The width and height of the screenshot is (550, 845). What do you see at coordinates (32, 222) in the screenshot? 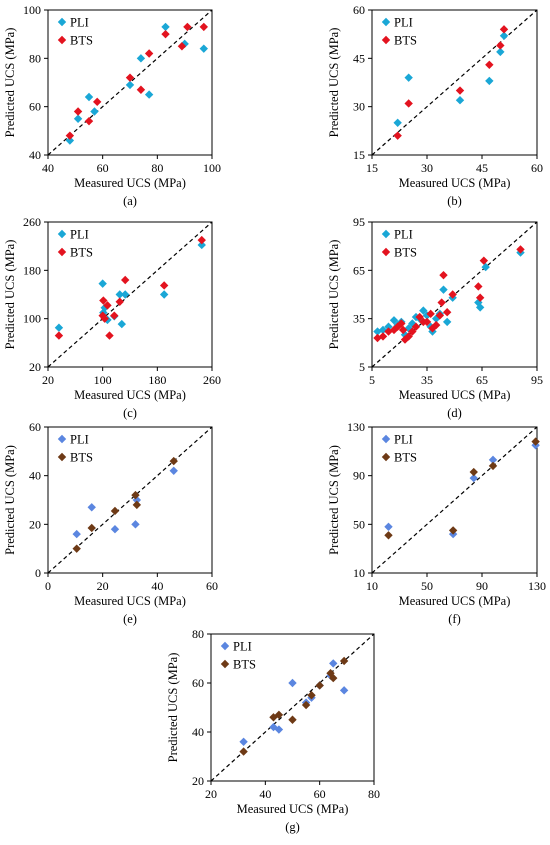
I see `y-tick-label: 260` at bounding box center [32, 222].